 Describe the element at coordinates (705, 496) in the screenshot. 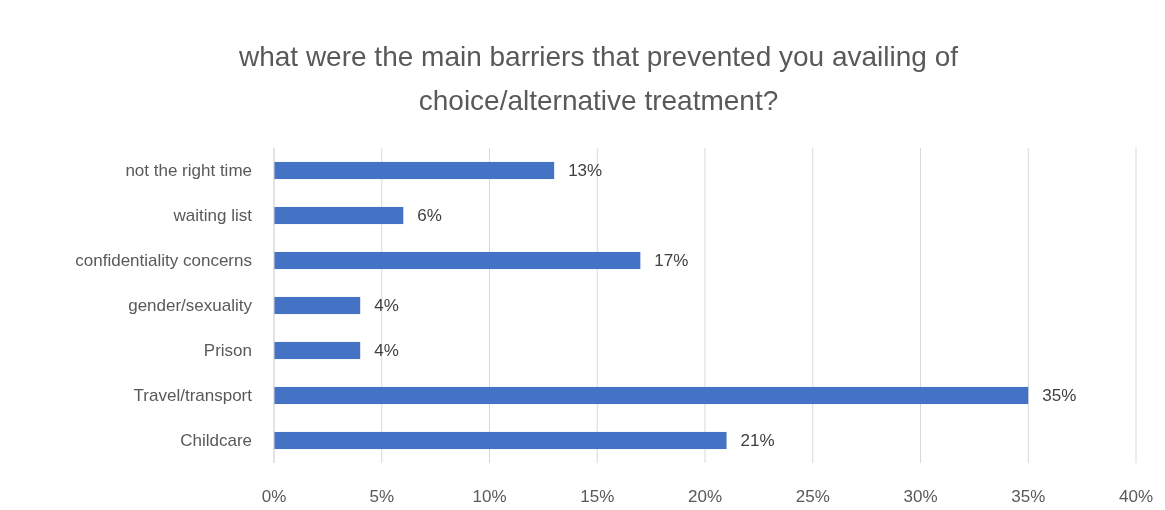

I see `x-tick-label: 20%` at that location.